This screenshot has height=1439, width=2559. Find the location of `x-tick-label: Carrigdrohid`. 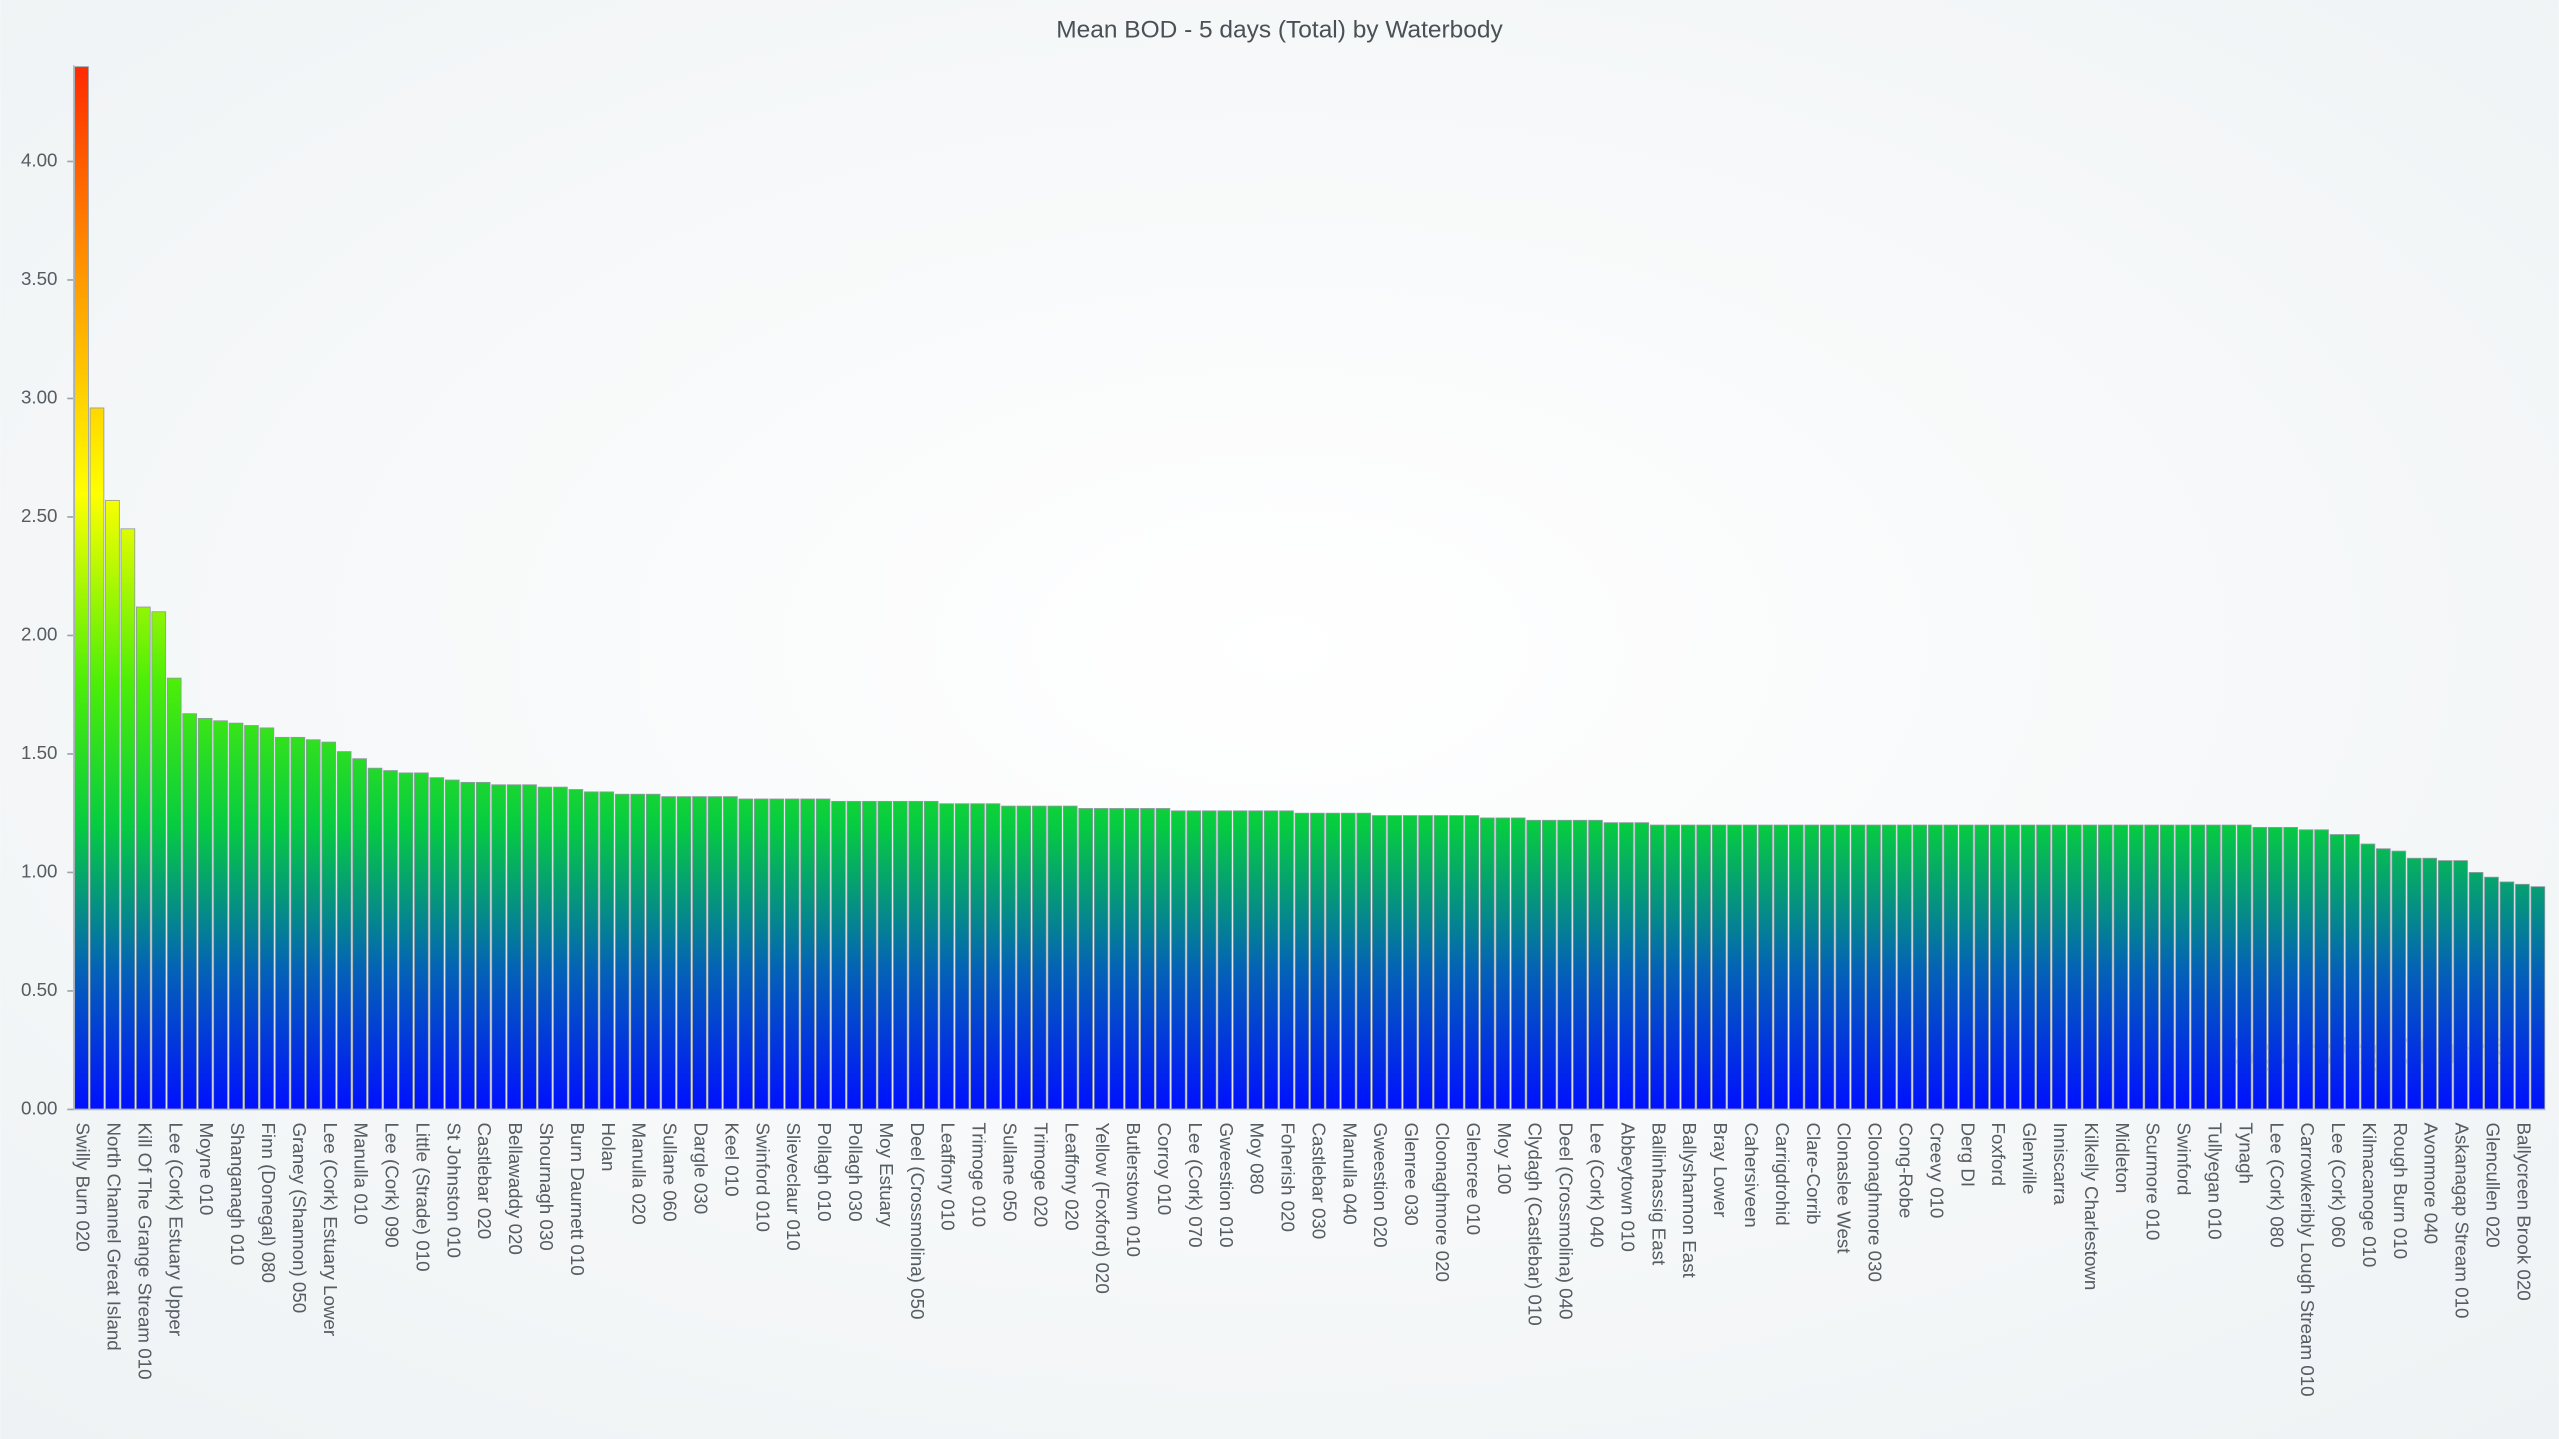

x-tick-label: Carrigdrohid is located at coordinates (1782, 1173).